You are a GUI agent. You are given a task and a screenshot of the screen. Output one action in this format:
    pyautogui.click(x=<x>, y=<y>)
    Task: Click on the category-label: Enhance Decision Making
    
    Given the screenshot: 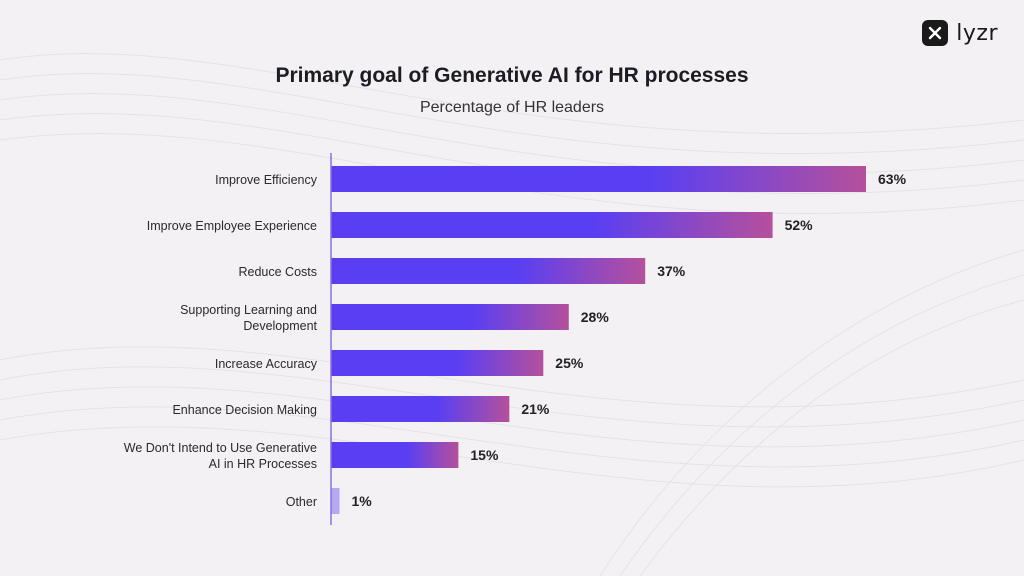 What is the action you would take?
    pyautogui.click(x=244, y=410)
    